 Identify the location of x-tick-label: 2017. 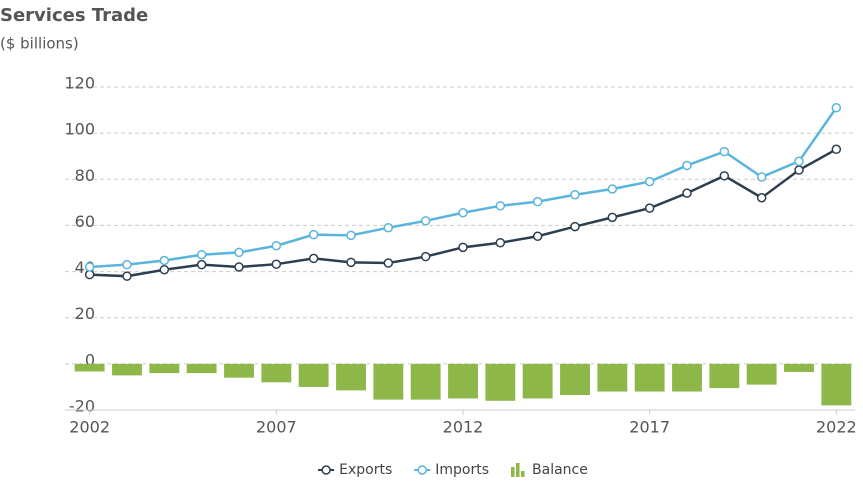
(649, 427).